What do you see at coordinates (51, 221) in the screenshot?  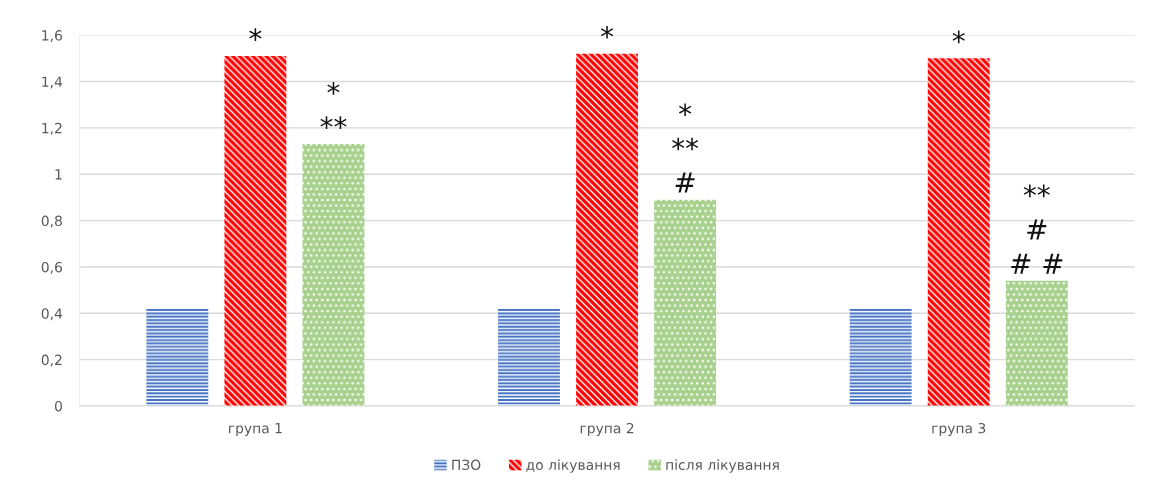 I see `y-tick-label: 0,8` at bounding box center [51, 221].